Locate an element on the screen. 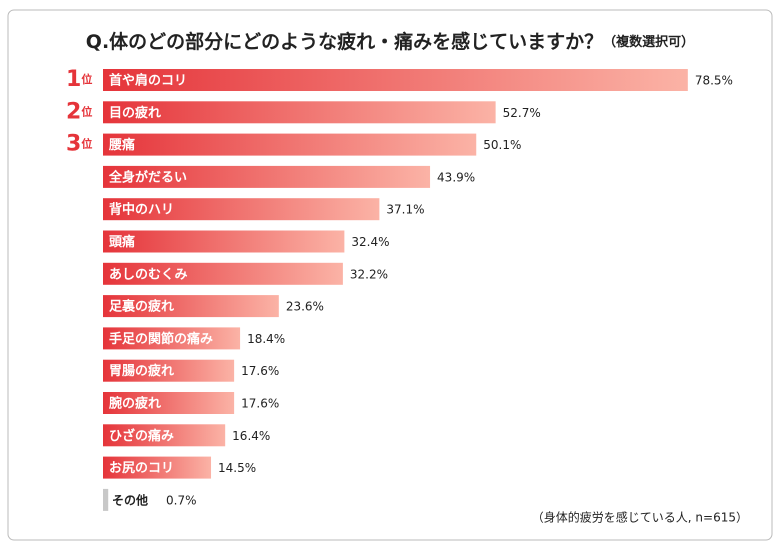  subtitle: （複数選択可） is located at coordinates (648, 42).